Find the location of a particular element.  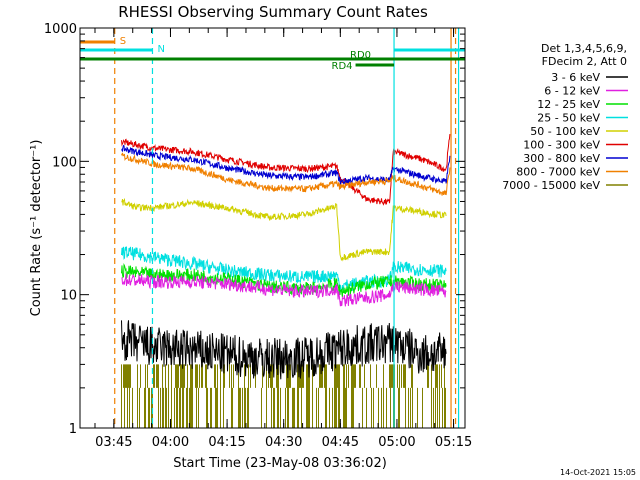

series-800-7000-kev is located at coordinates (286, 174).